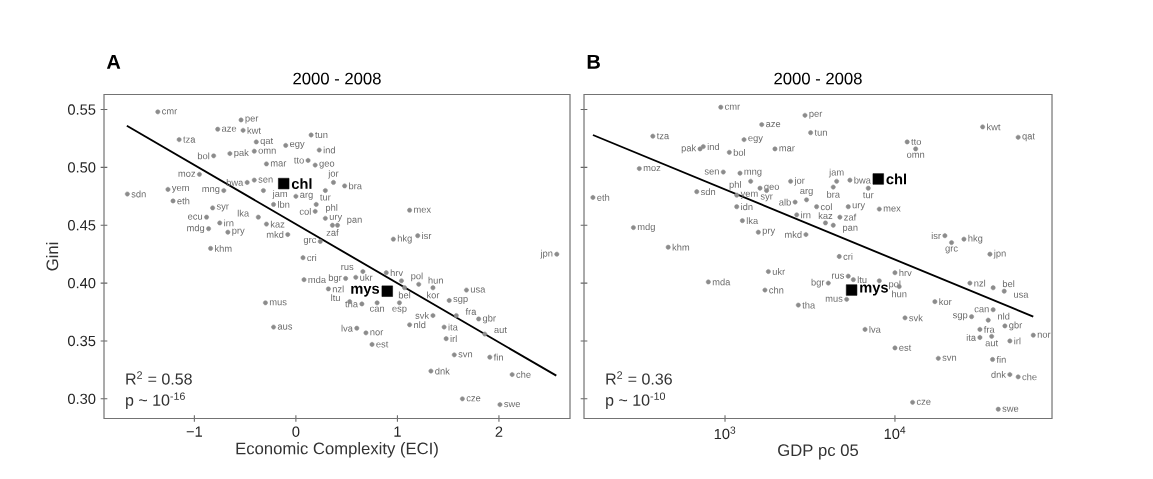 This screenshot has width=1153, height=479. I want to click on x-tick-label: 1, so click(397, 431).